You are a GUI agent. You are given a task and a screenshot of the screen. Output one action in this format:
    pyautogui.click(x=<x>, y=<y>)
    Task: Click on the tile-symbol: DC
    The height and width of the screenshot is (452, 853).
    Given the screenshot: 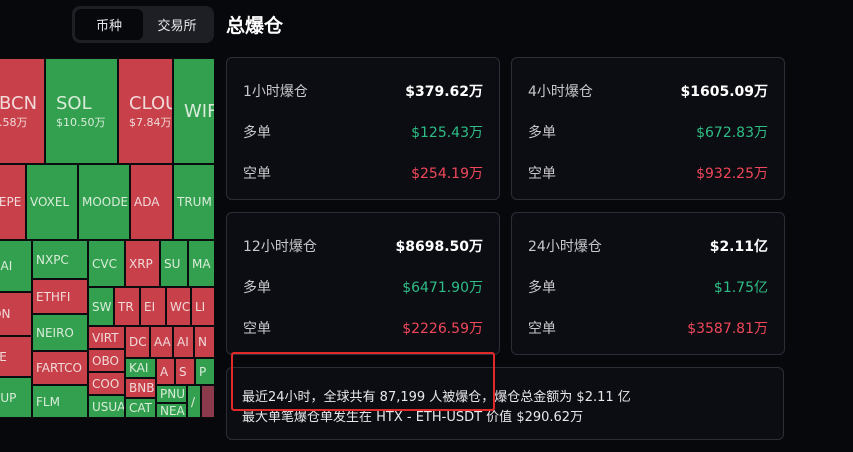 What is the action you would take?
    pyautogui.click(x=138, y=342)
    